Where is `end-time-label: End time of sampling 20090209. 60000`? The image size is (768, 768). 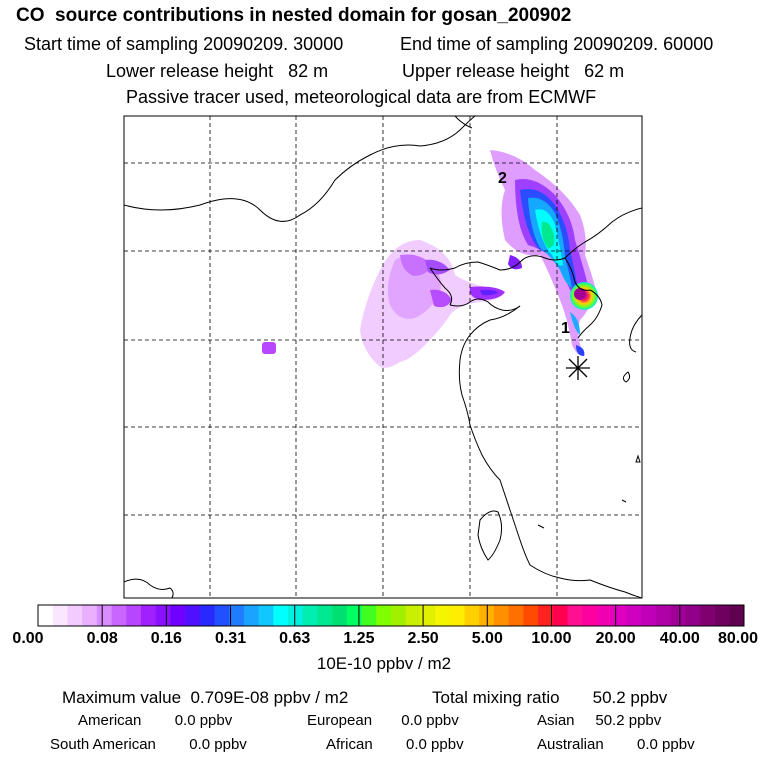 end-time-label: End time of sampling 20090209. 60000 is located at coordinates (557, 44).